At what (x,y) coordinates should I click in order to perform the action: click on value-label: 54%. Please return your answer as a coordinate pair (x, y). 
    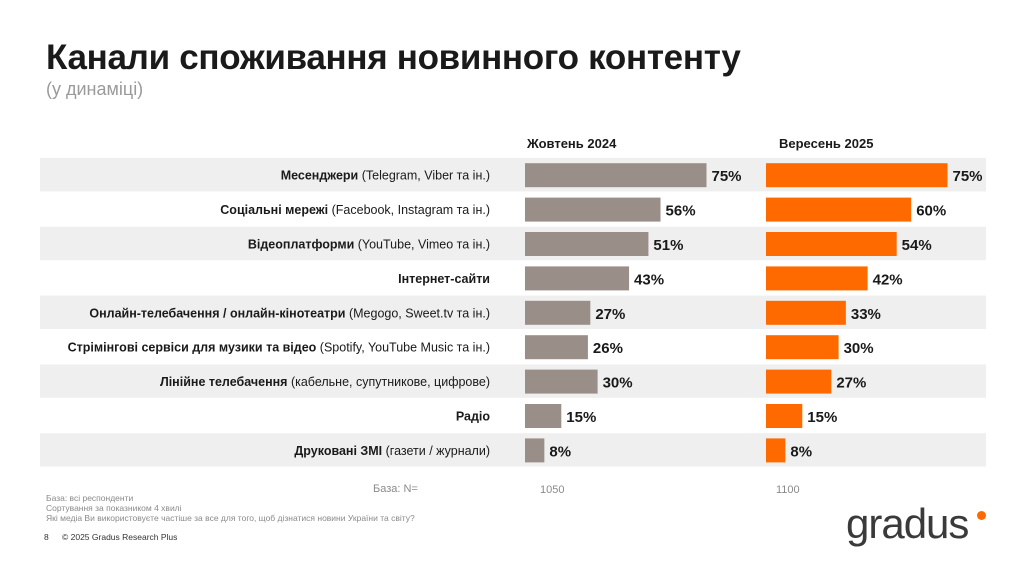
    Looking at the image, I should click on (917, 245).